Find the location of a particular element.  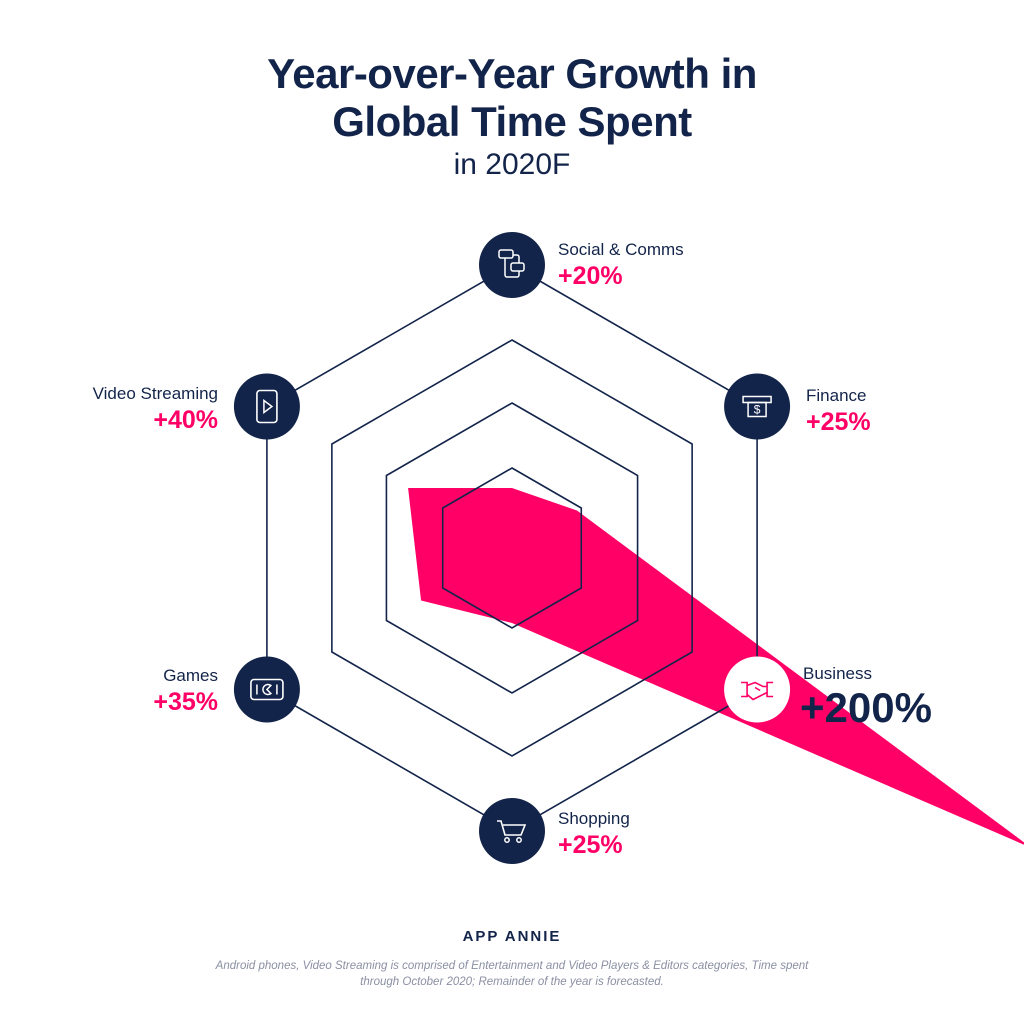

label-video: Video Streaming is located at coordinates (155, 393).